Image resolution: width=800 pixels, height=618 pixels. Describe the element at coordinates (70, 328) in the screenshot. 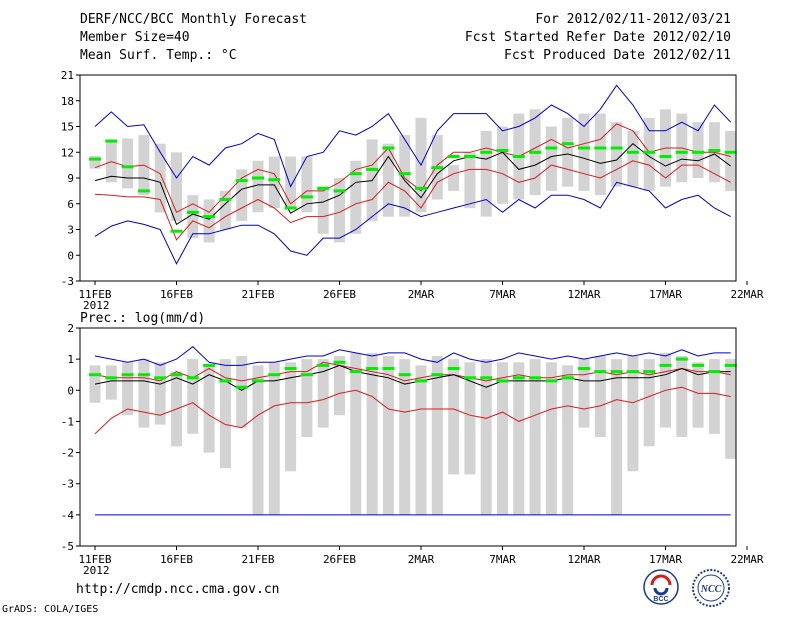

I see `y-tick-label: 2` at that location.